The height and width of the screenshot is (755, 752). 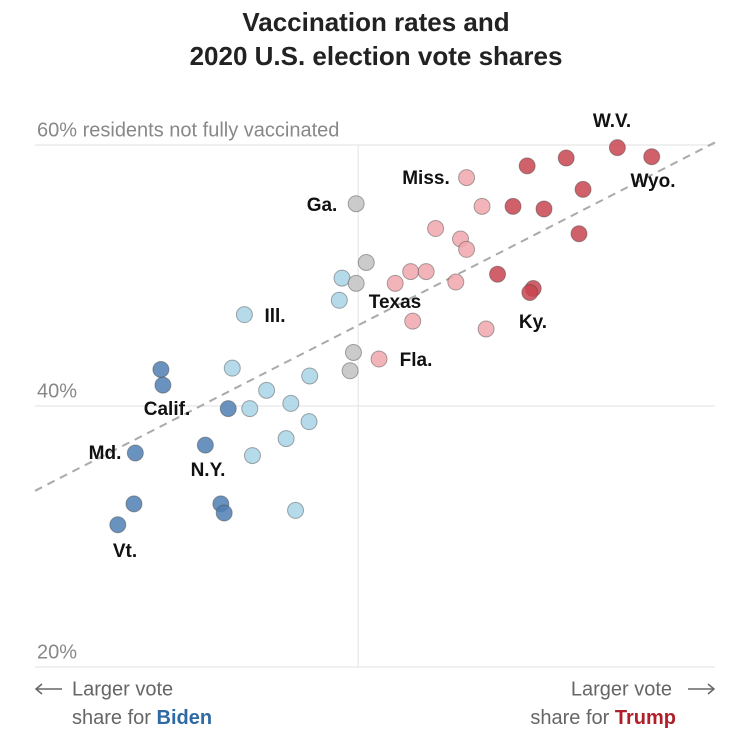 What do you see at coordinates (57, 652) in the screenshot?
I see `y-tick-label: 20%` at bounding box center [57, 652].